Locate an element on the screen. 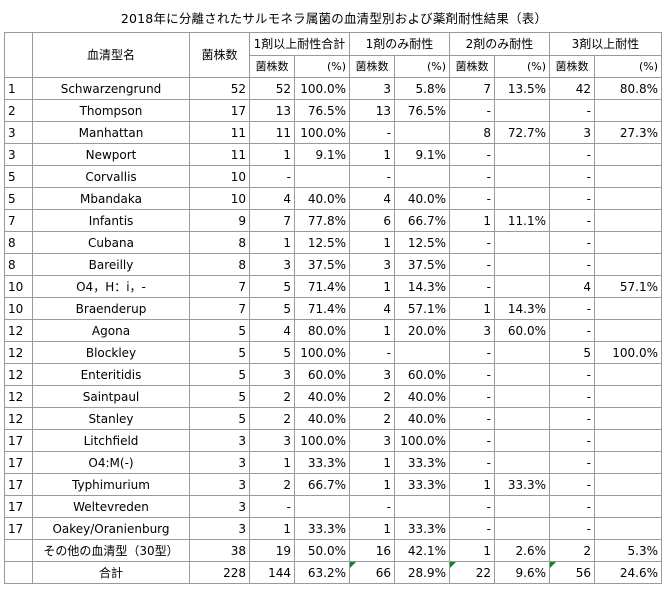  resist-1plus-count: 7 is located at coordinates (272, 220).